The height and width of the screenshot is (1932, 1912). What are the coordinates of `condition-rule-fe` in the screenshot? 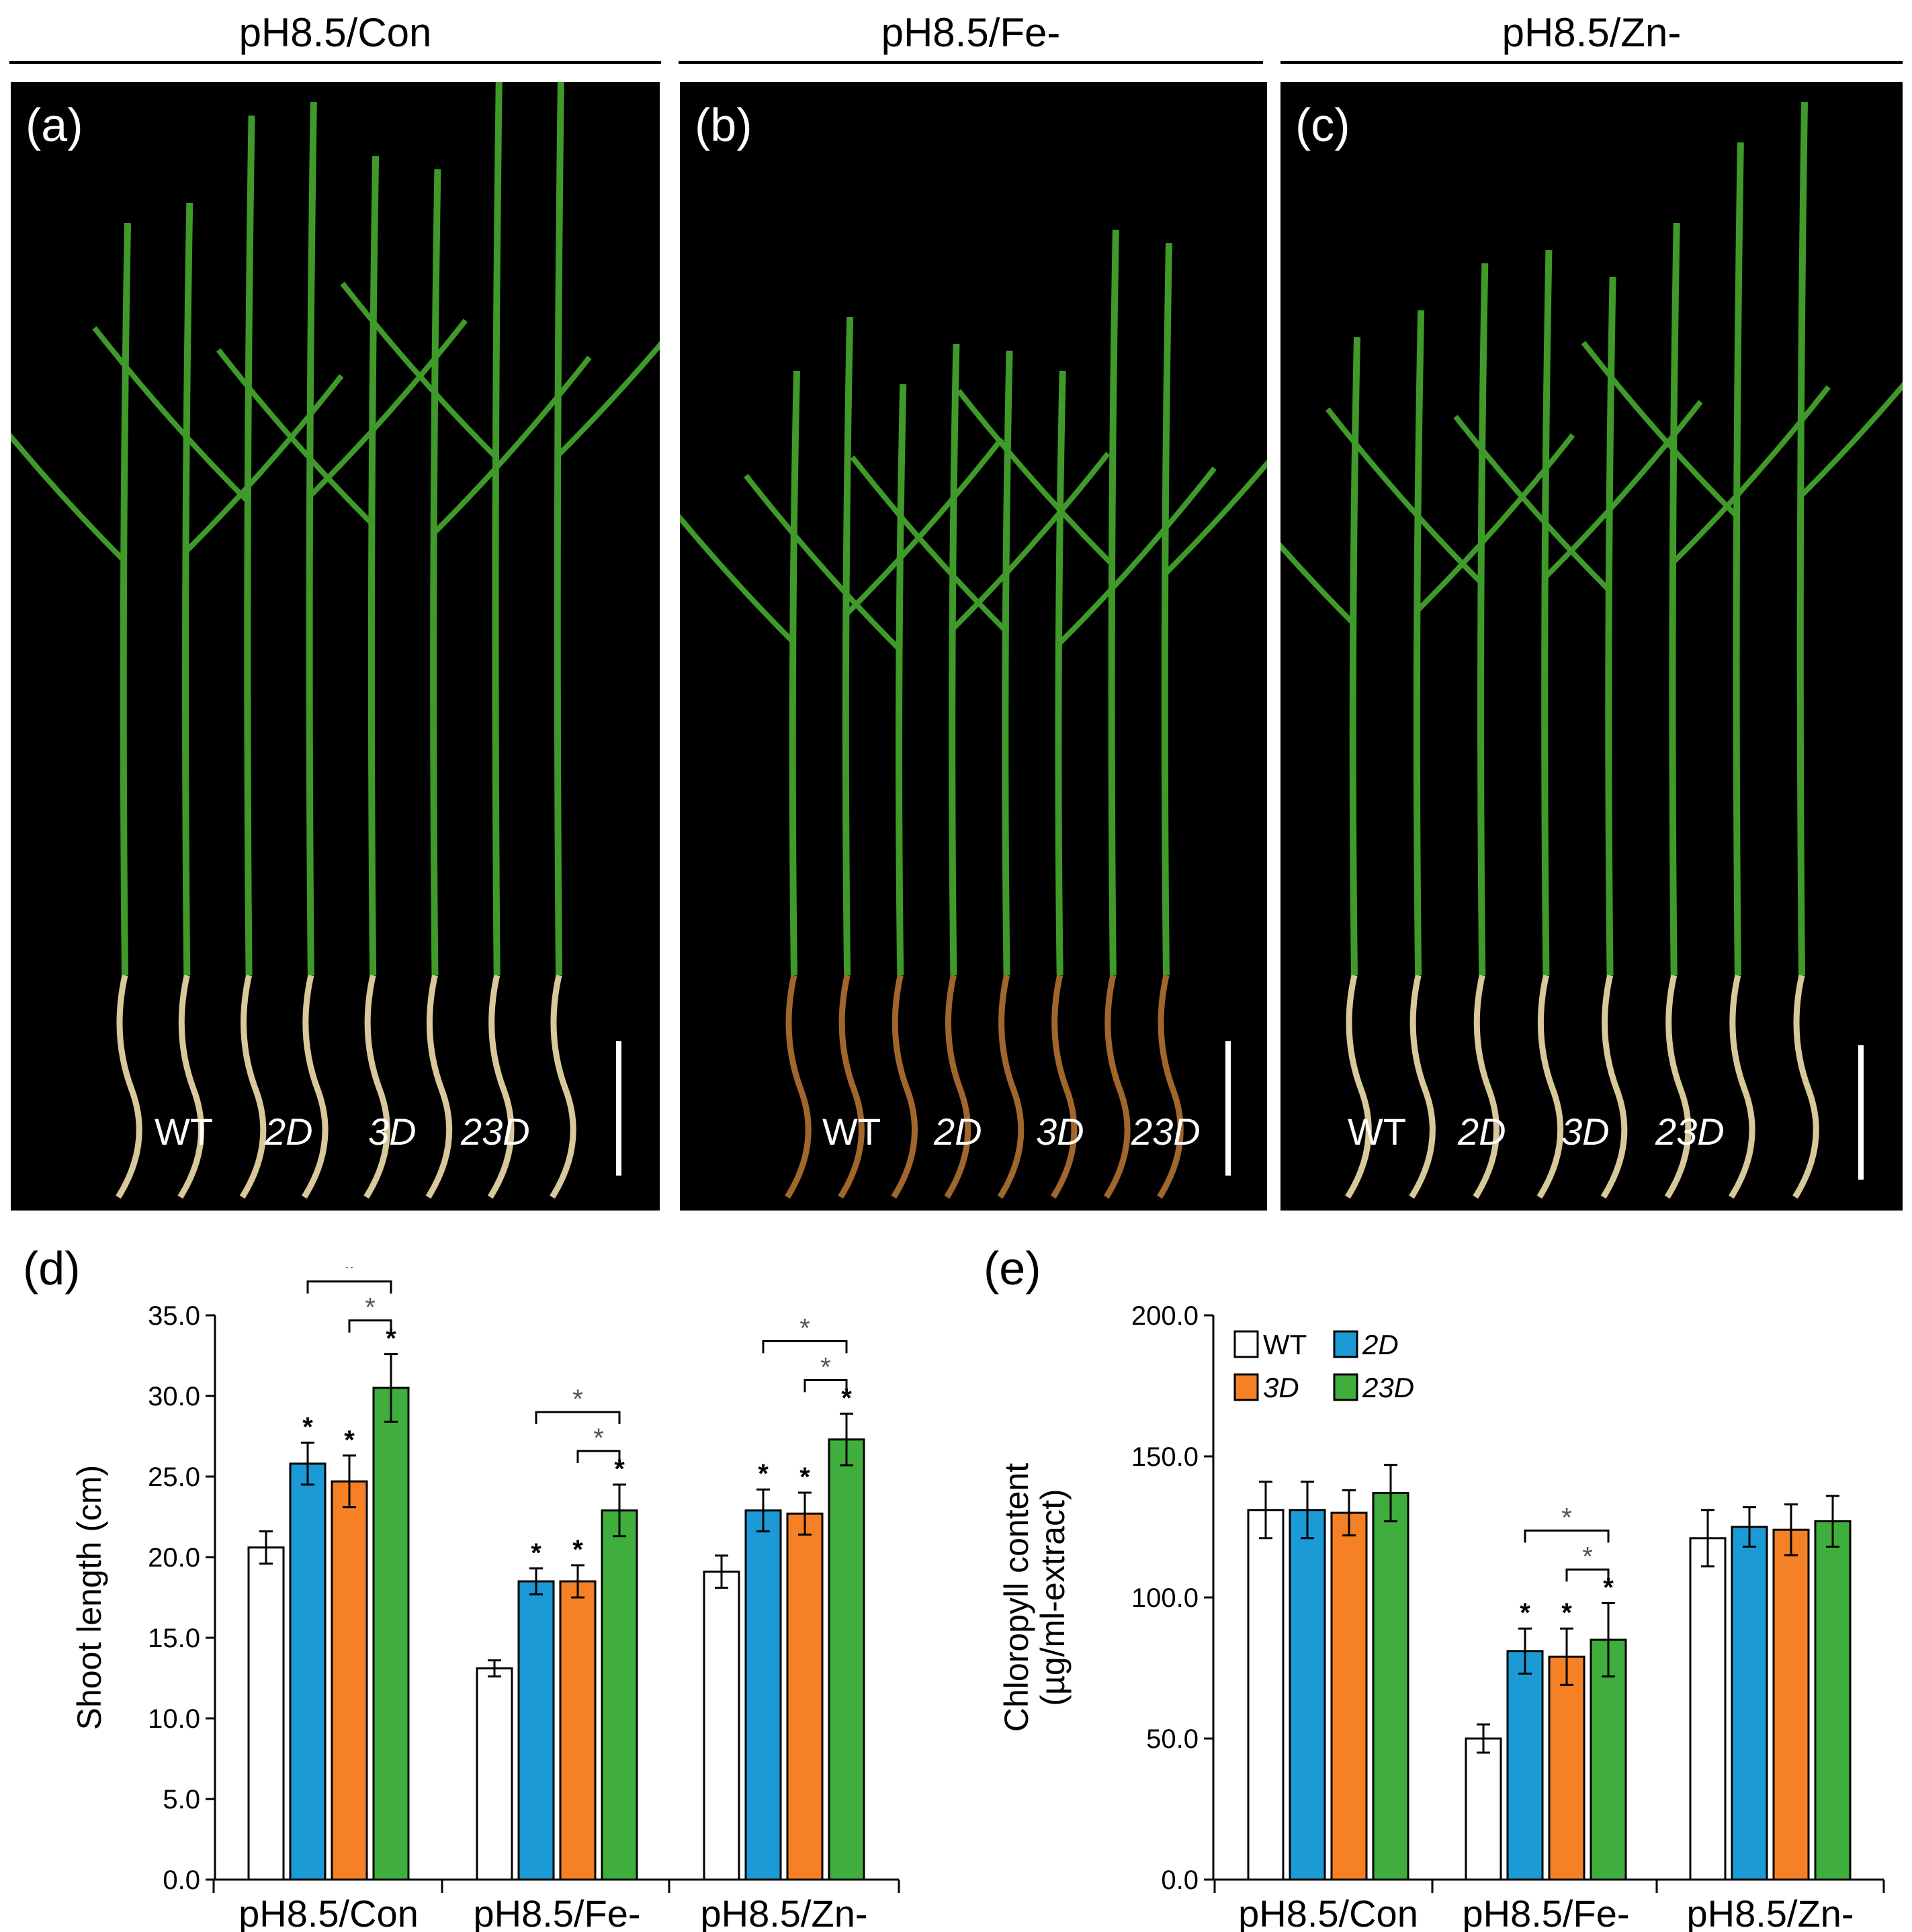 It's located at (971, 63).